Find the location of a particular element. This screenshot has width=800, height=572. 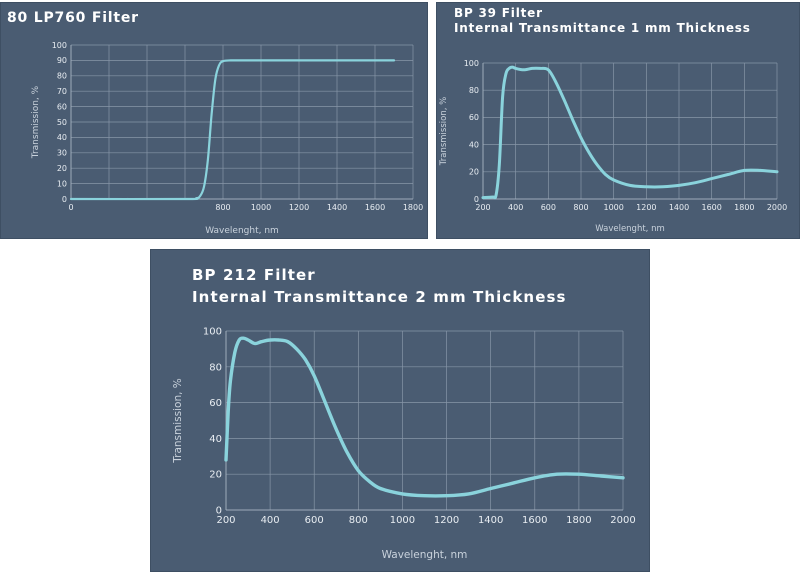

x-tick-label: 0 is located at coordinates (70, 207).